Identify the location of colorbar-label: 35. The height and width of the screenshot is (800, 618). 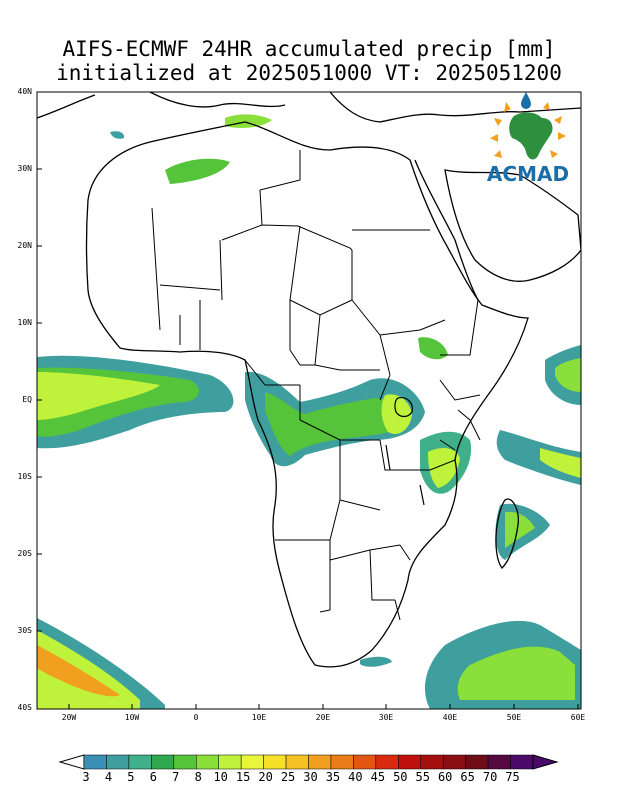
(333, 777).